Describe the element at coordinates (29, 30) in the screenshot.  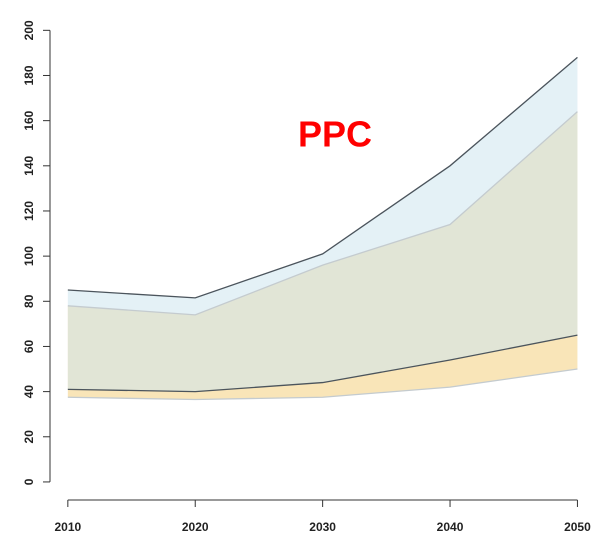
I see `y-tick-label: 200` at that location.